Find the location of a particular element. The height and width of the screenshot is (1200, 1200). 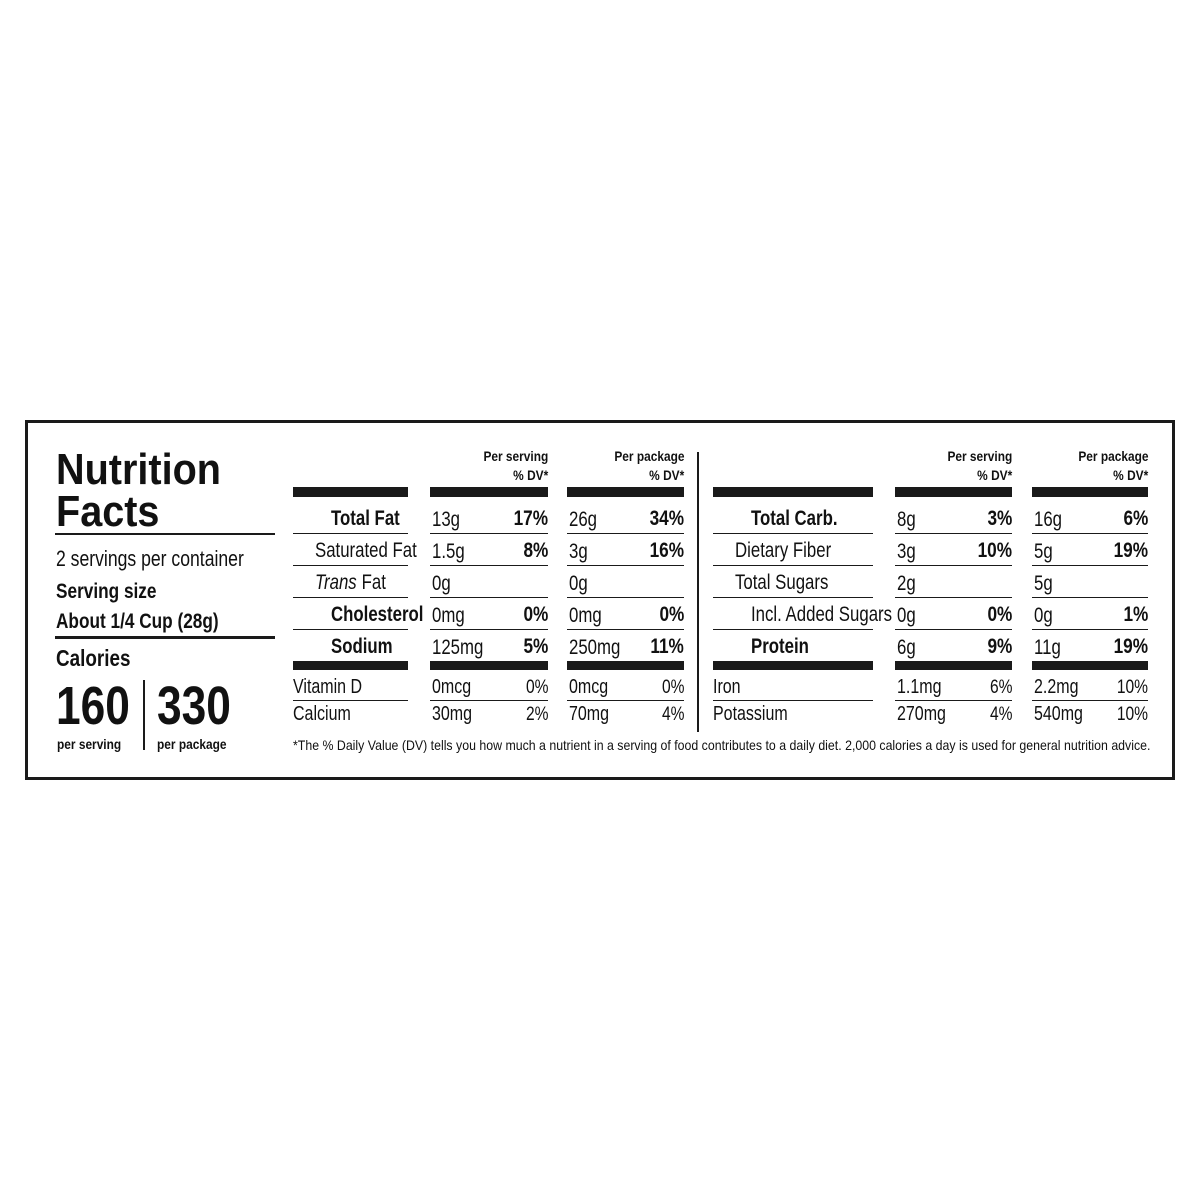

calories-amount: 330 is located at coordinates (194, 706).